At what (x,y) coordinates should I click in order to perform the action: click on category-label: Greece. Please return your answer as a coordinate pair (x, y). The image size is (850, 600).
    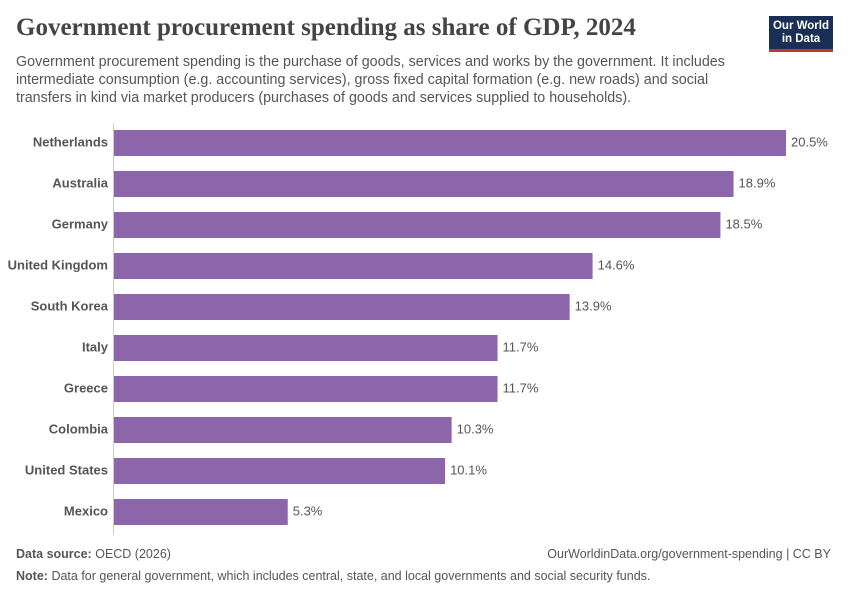
    Looking at the image, I should click on (86, 387).